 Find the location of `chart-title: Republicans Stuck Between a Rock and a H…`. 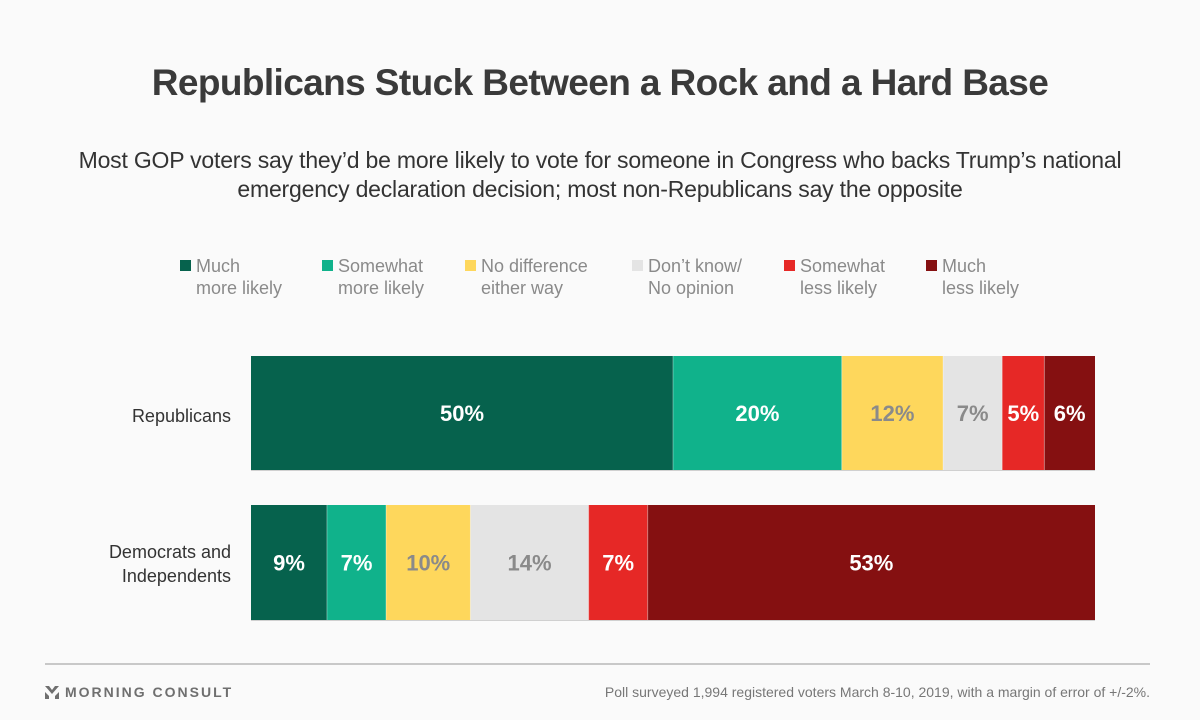

chart-title: Republicans Stuck Between a Rock and a H… is located at coordinates (600, 82).